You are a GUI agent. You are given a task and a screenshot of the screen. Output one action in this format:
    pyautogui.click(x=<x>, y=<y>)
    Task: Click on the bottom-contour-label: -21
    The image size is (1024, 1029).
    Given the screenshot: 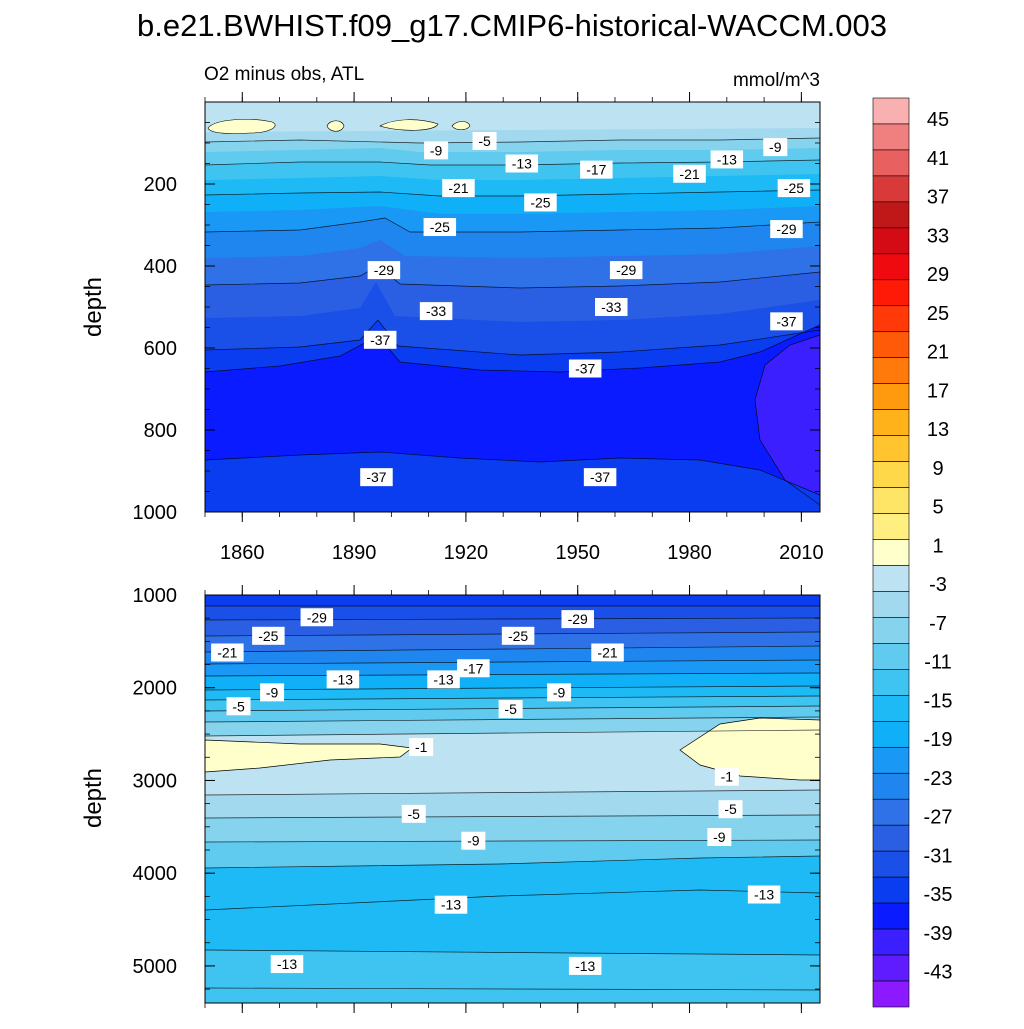 What is the action you would take?
    pyautogui.click(x=607, y=652)
    